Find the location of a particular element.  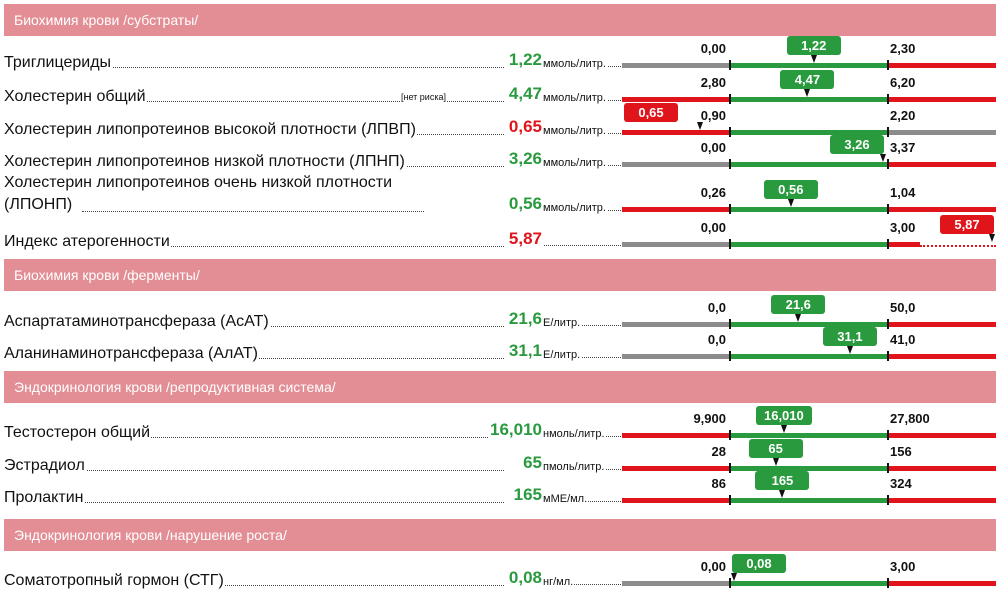

test-unit: мМЕ/мл. is located at coordinates (583, 499).